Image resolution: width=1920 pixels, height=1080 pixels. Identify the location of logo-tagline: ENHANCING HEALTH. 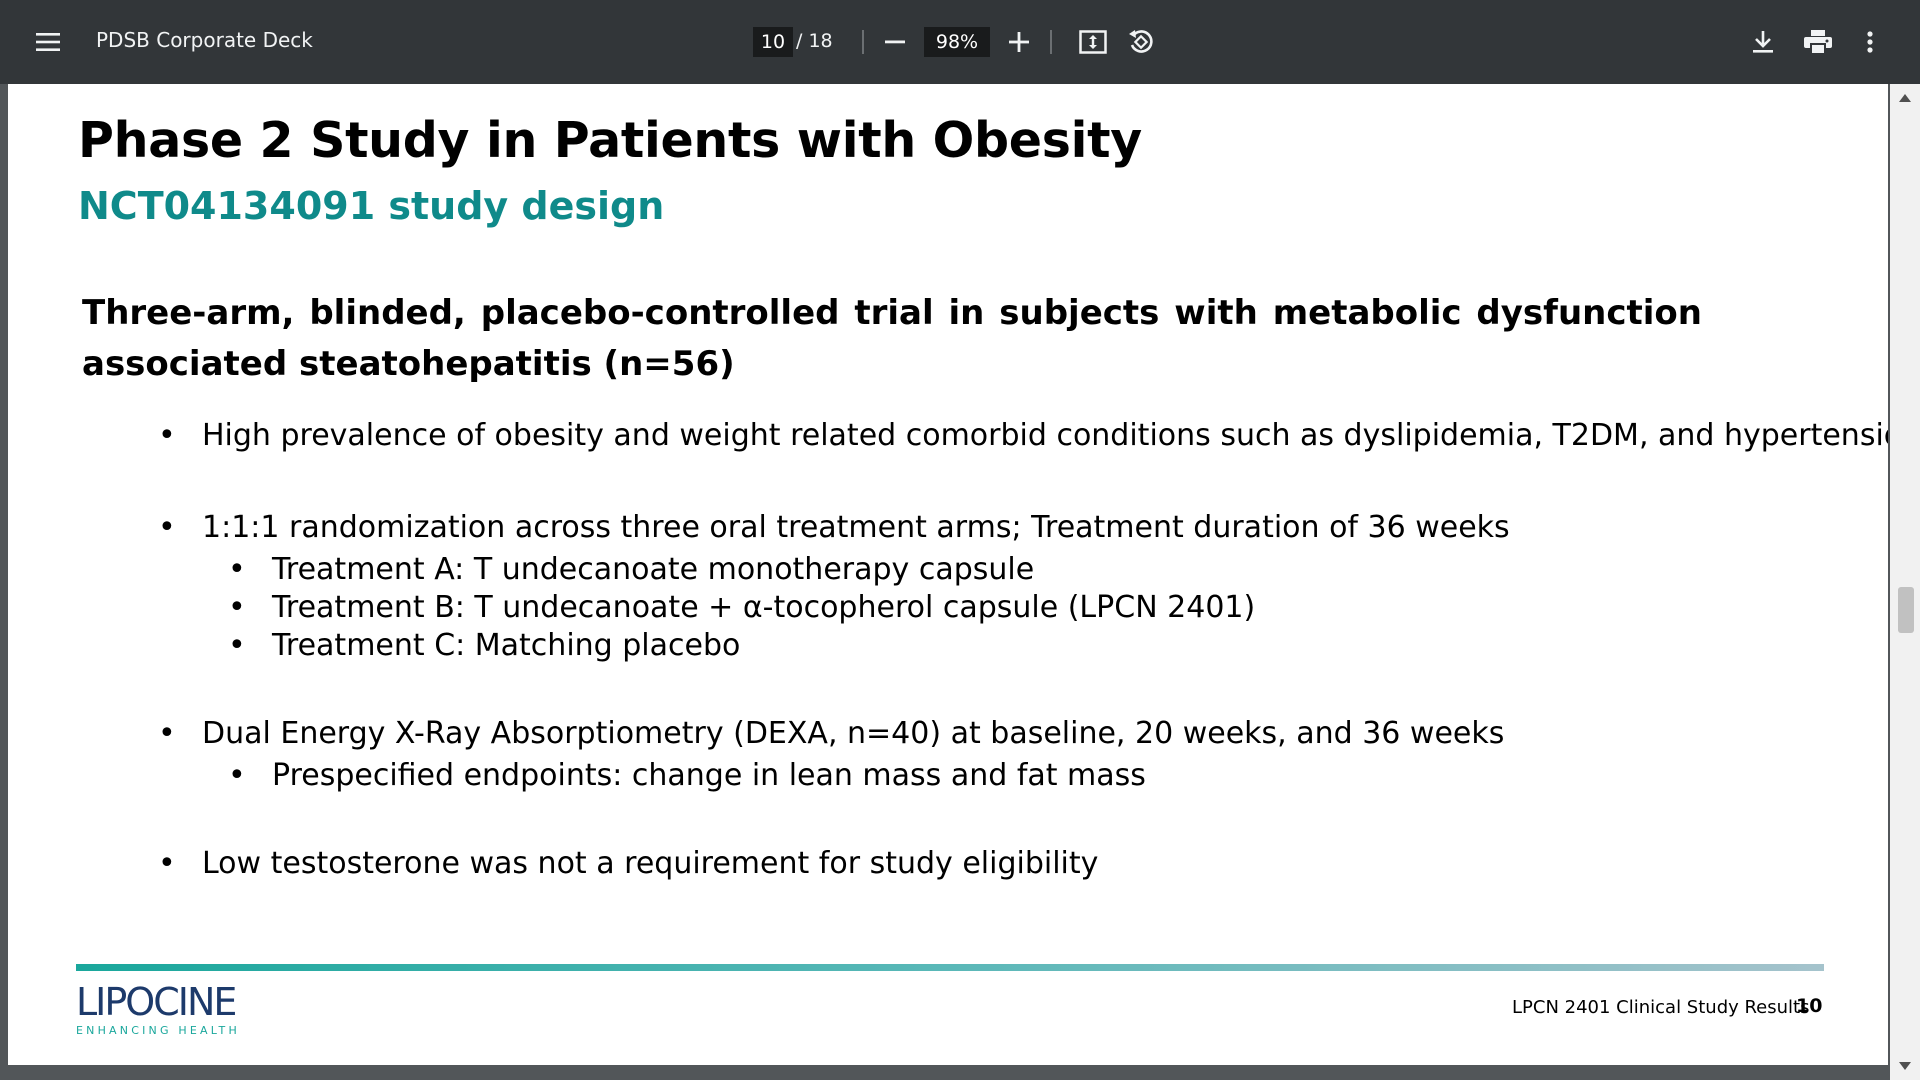
(158, 1030).